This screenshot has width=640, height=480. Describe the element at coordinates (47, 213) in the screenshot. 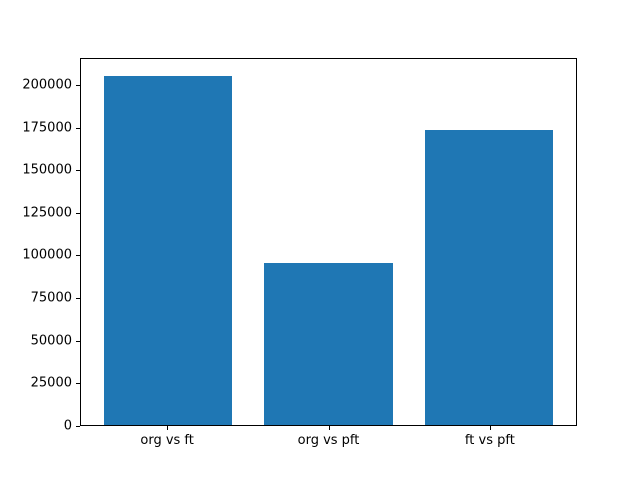

I see `y-tick-label: 125000` at that location.